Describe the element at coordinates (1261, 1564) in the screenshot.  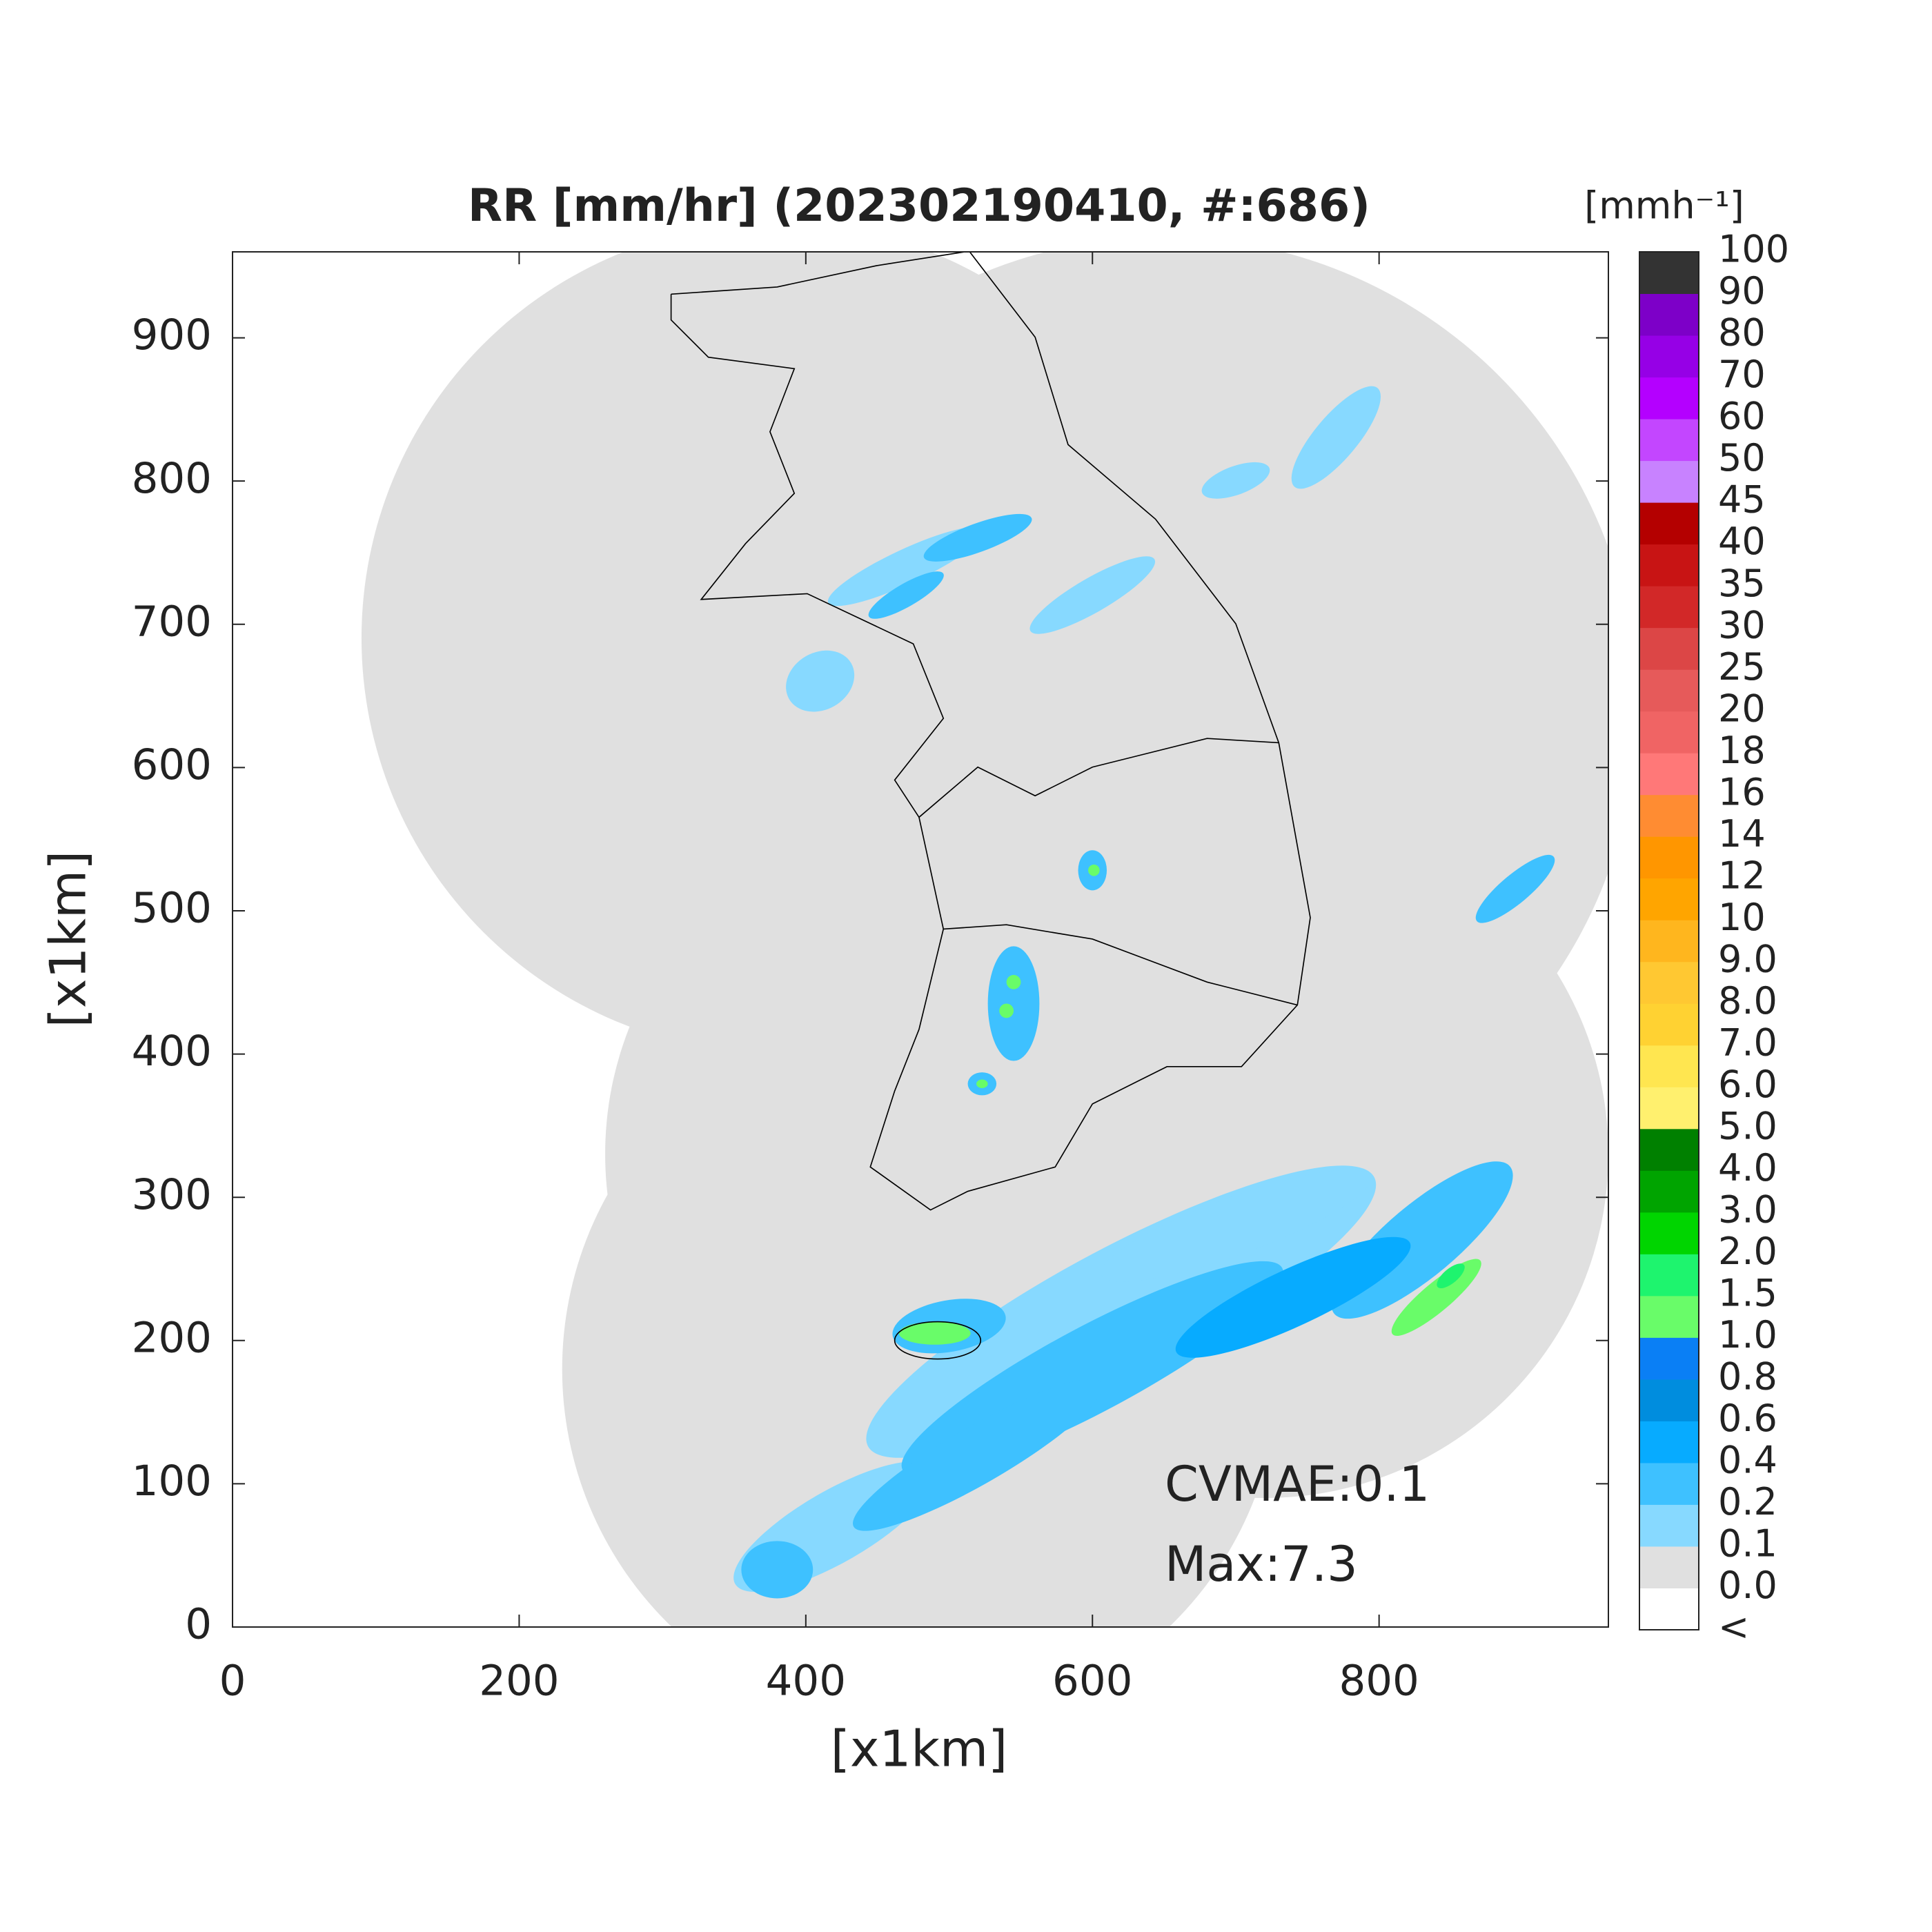
I see `annotation: Max:7.3` at that location.